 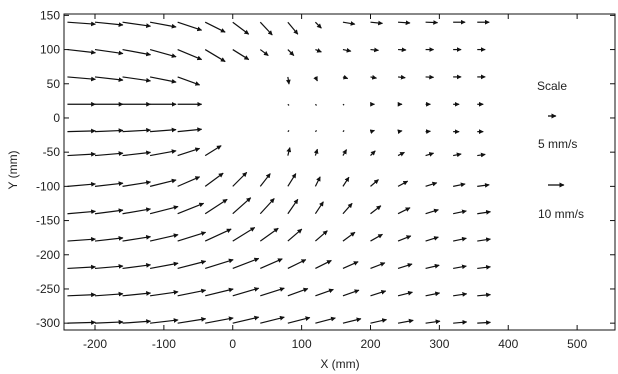 I want to click on y-tick-label: -50, so click(x=52, y=152).